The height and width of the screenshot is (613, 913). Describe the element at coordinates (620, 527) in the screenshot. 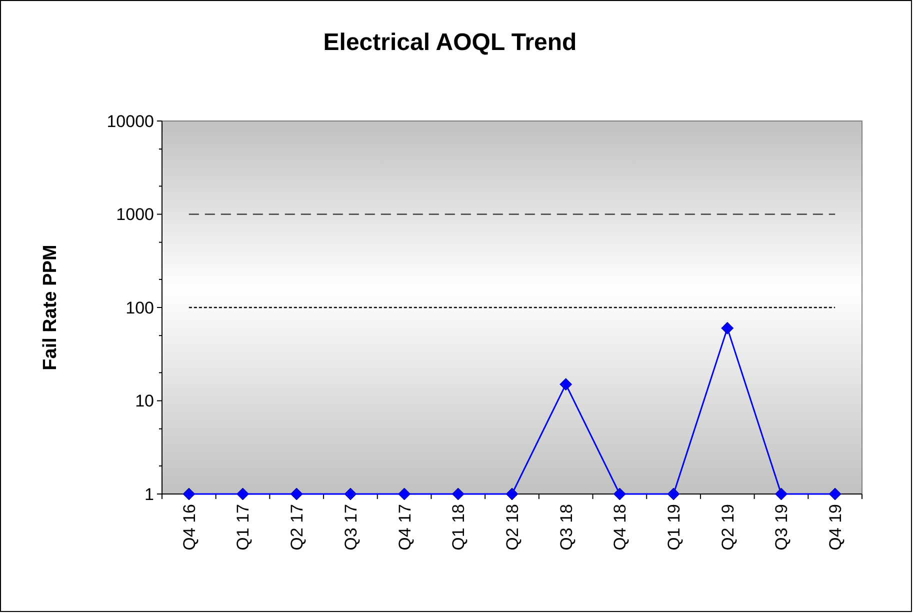

I see `x-tick-label: Q4 18` at that location.